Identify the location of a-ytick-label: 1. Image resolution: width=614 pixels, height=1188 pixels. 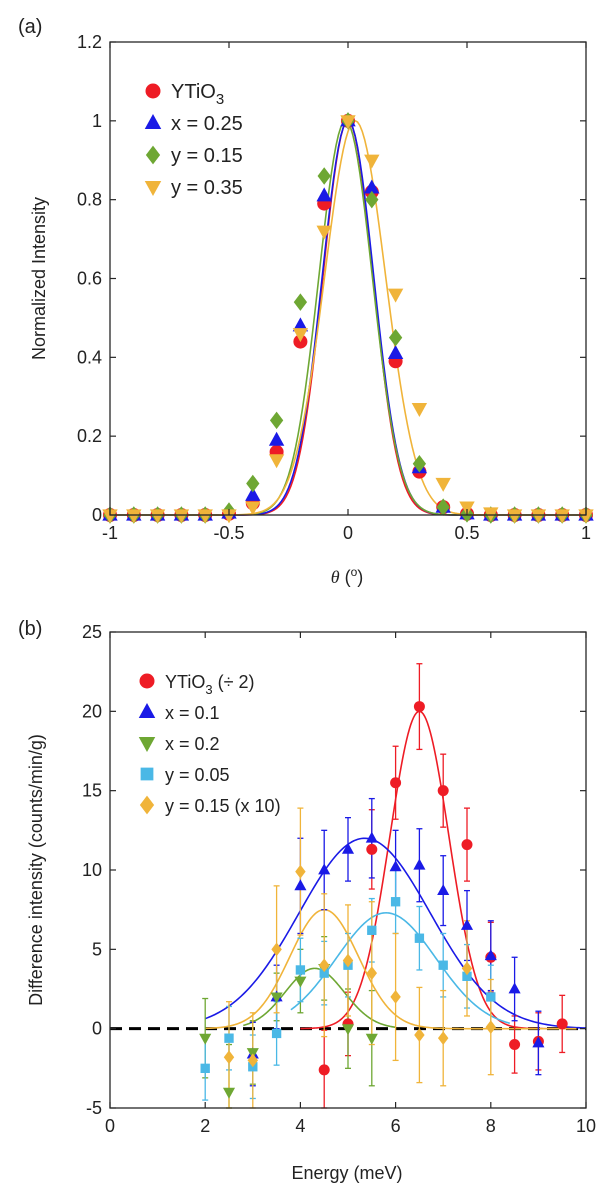
(97, 121).